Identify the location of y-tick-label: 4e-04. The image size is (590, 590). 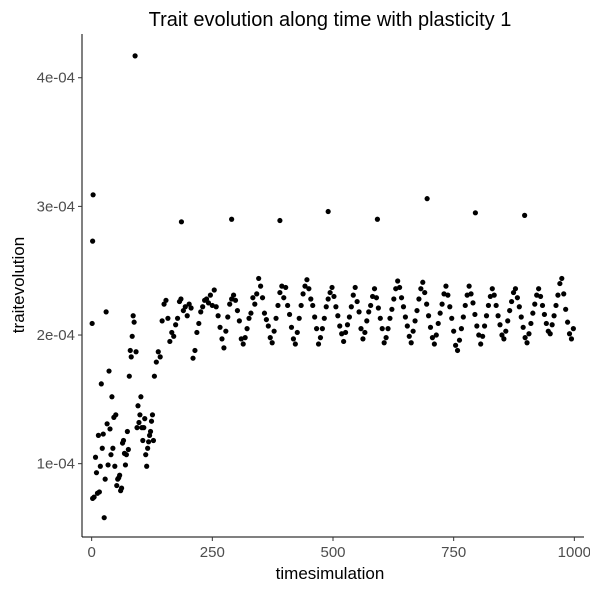
(56, 78).